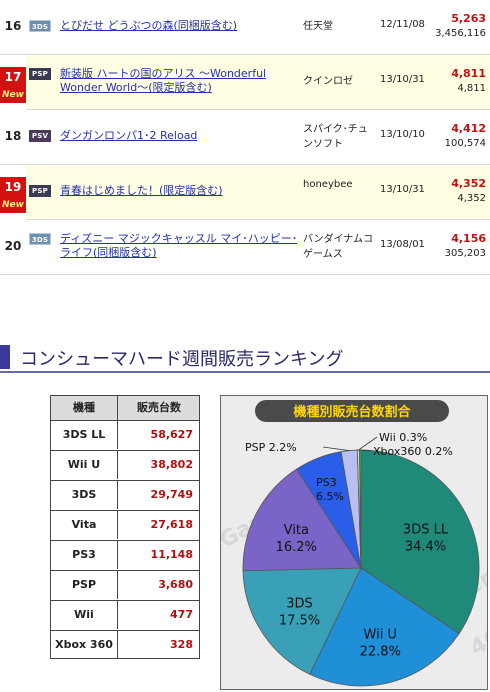 Image resolution: width=490 pixels, height=692 pixels. Describe the element at coordinates (468, 128) in the screenshot. I see `weekly-sales: 4,412` at that location.